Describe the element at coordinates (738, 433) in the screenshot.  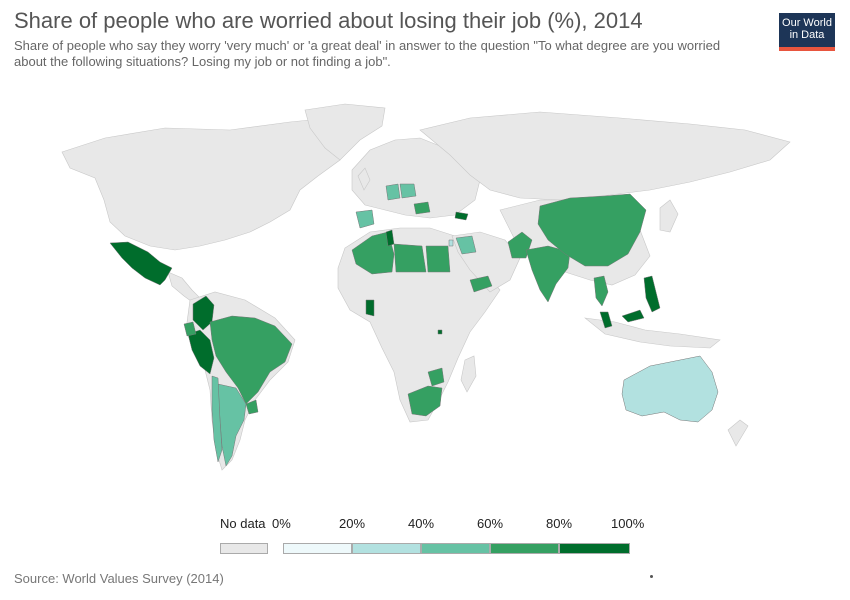
I see `new-zealand` at that location.